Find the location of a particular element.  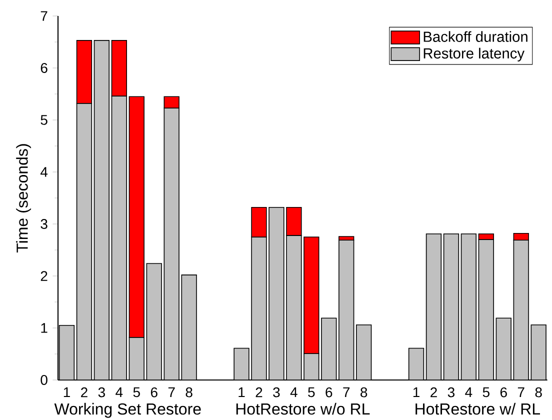

legend-label: Restore latency is located at coordinates (474, 55).